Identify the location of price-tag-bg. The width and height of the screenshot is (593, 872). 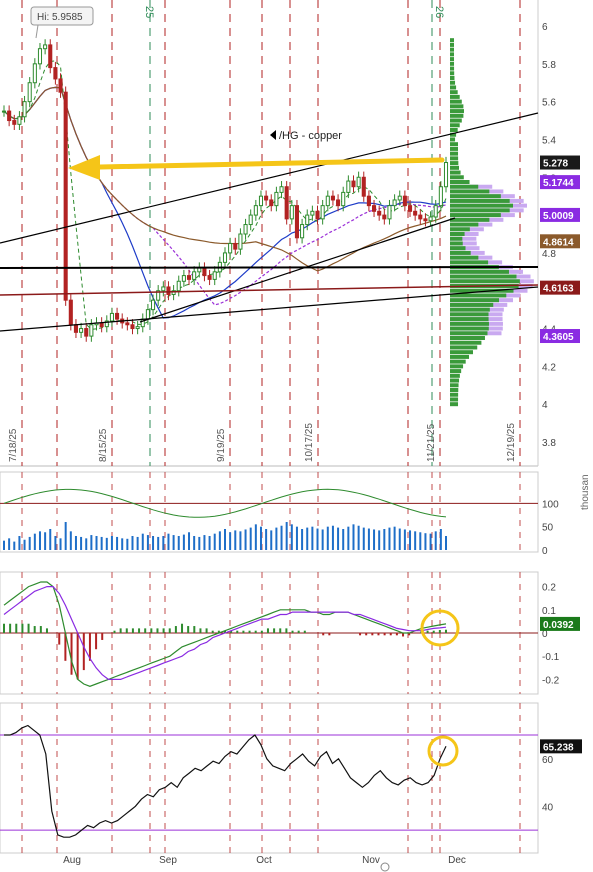
(560, 162).